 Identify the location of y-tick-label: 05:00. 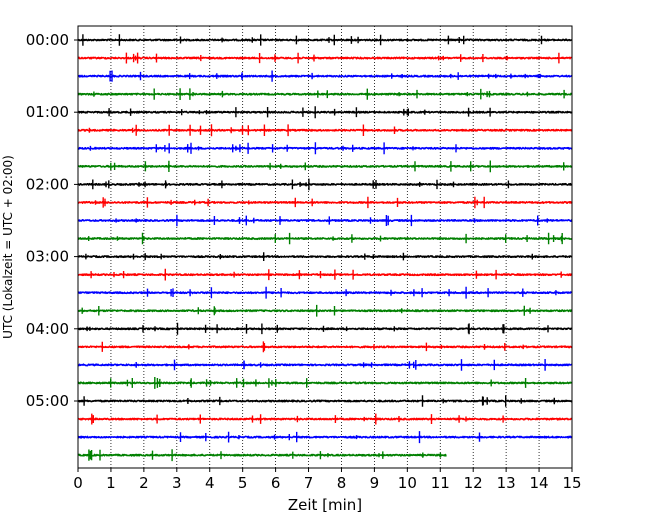
(47, 401).